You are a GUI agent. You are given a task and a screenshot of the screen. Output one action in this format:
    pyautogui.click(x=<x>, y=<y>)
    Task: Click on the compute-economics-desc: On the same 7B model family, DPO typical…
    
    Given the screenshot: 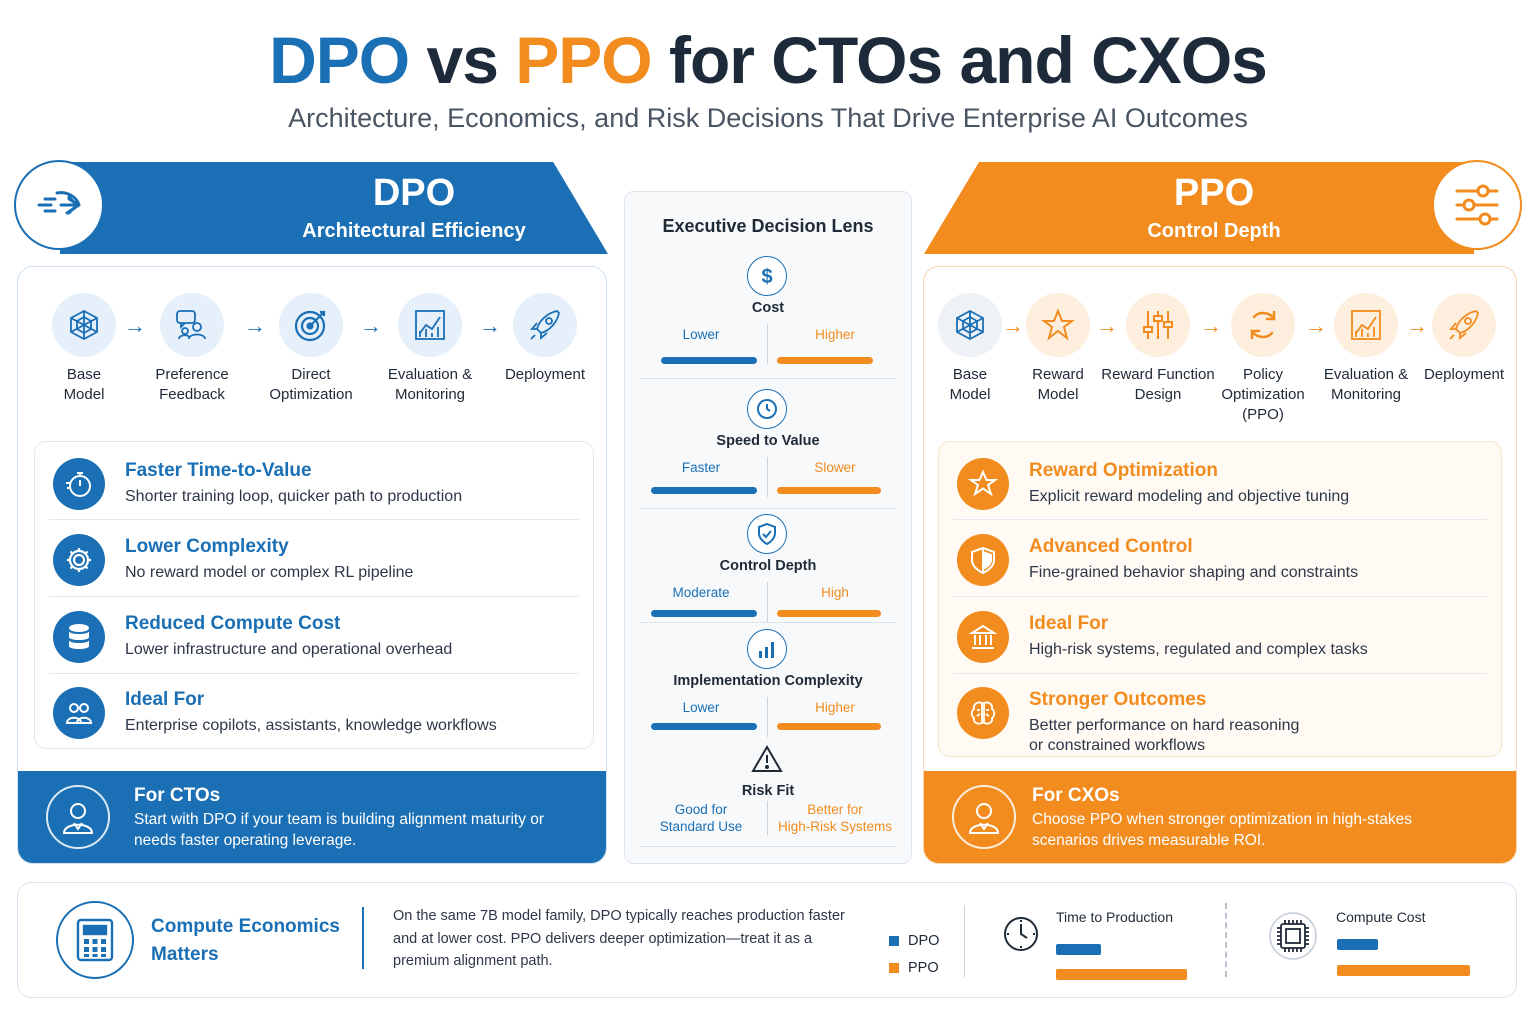 What is the action you would take?
    pyautogui.click(x=619, y=938)
    